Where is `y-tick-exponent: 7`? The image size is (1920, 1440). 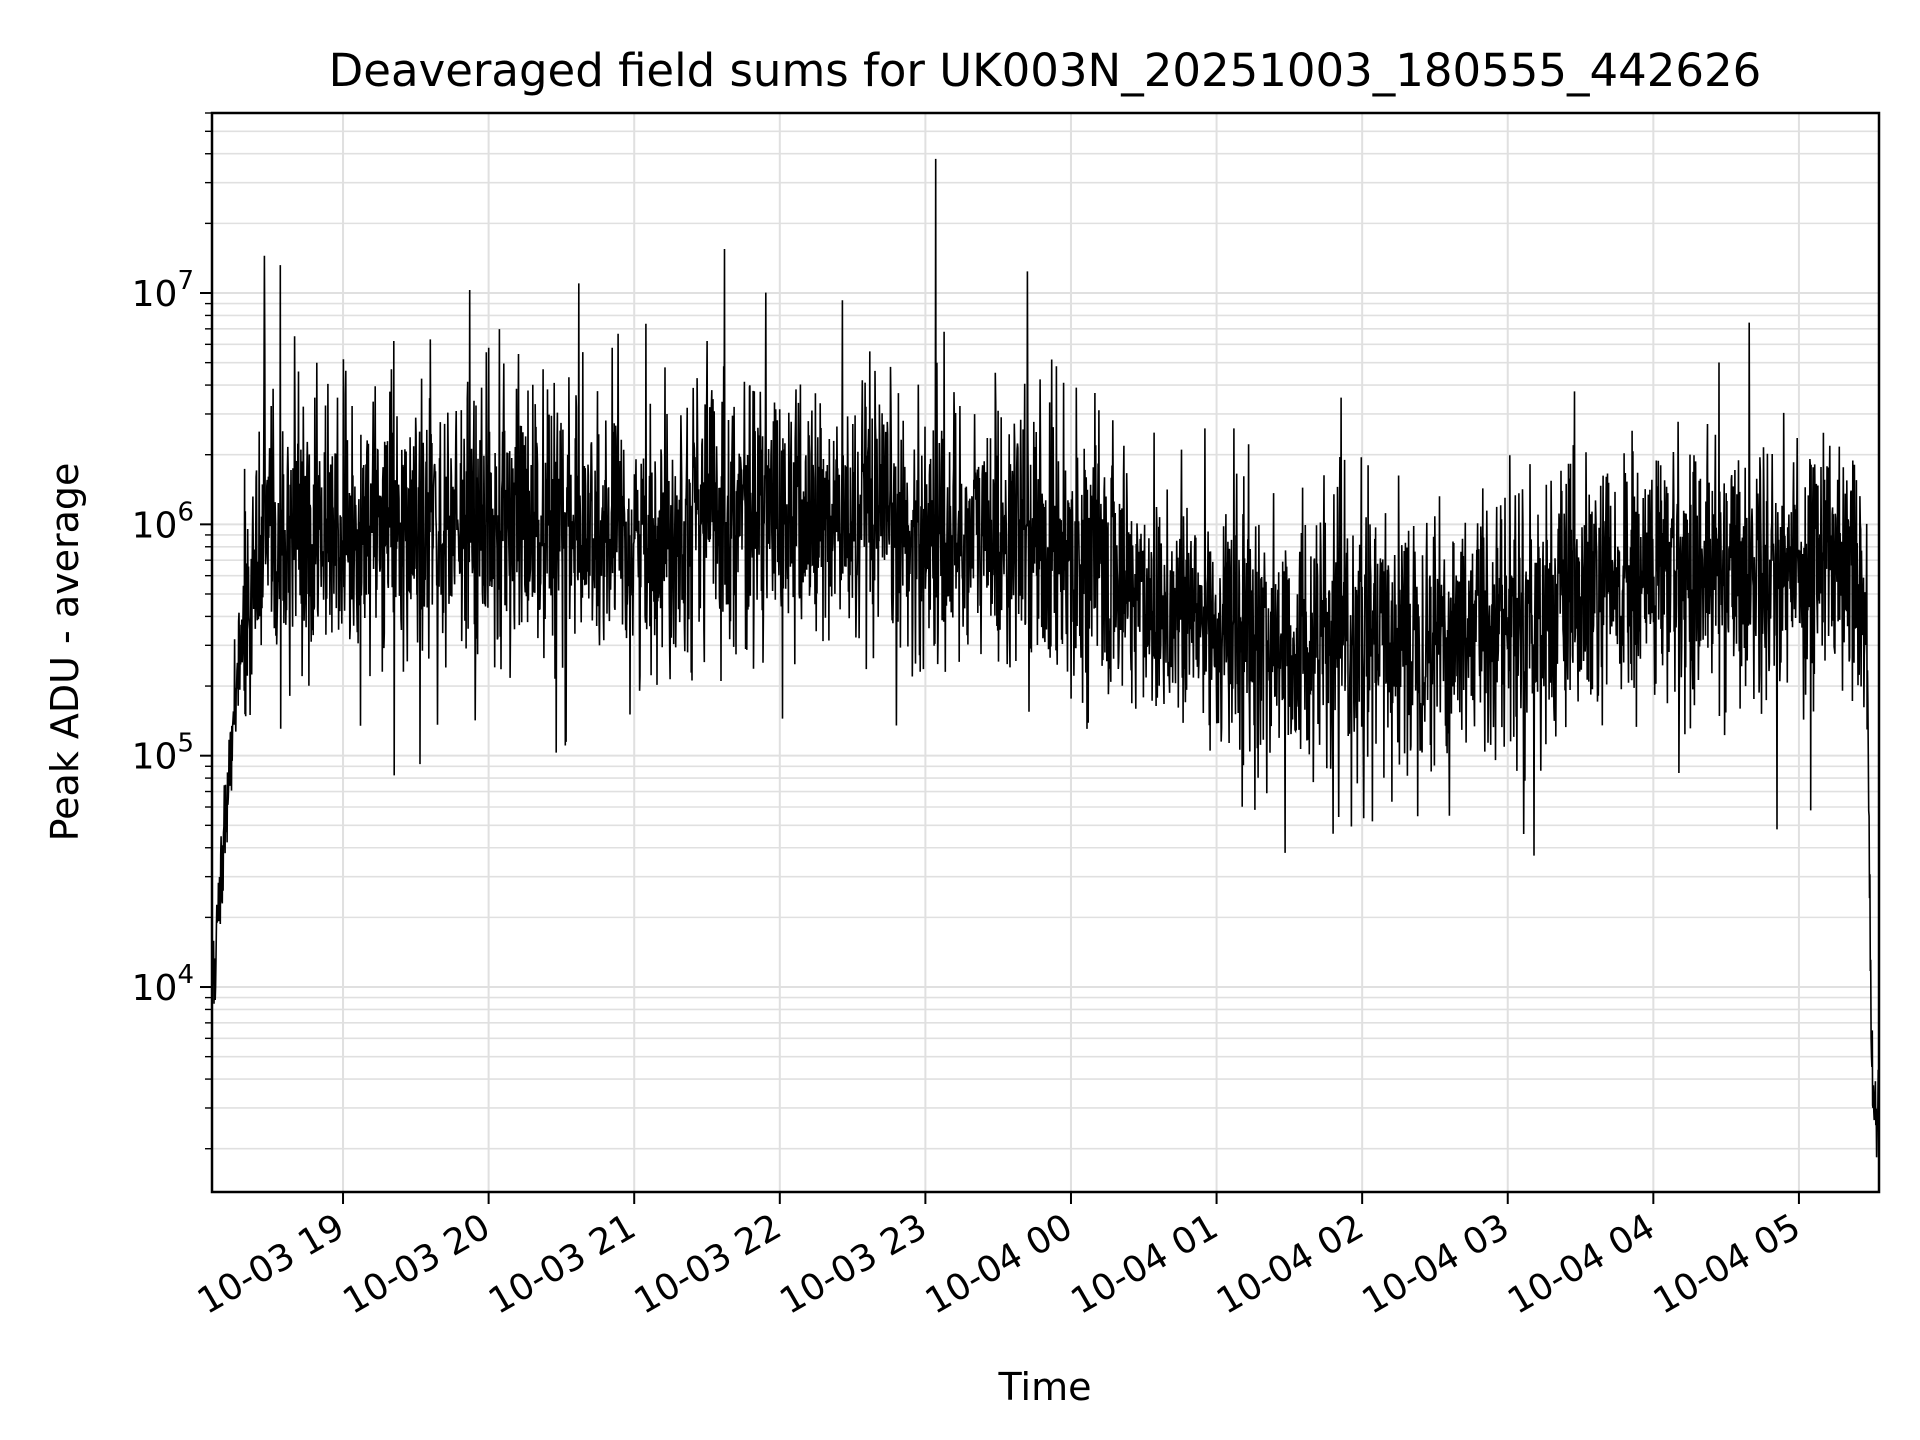
y-tick-exponent: 7 is located at coordinates (185, 281).